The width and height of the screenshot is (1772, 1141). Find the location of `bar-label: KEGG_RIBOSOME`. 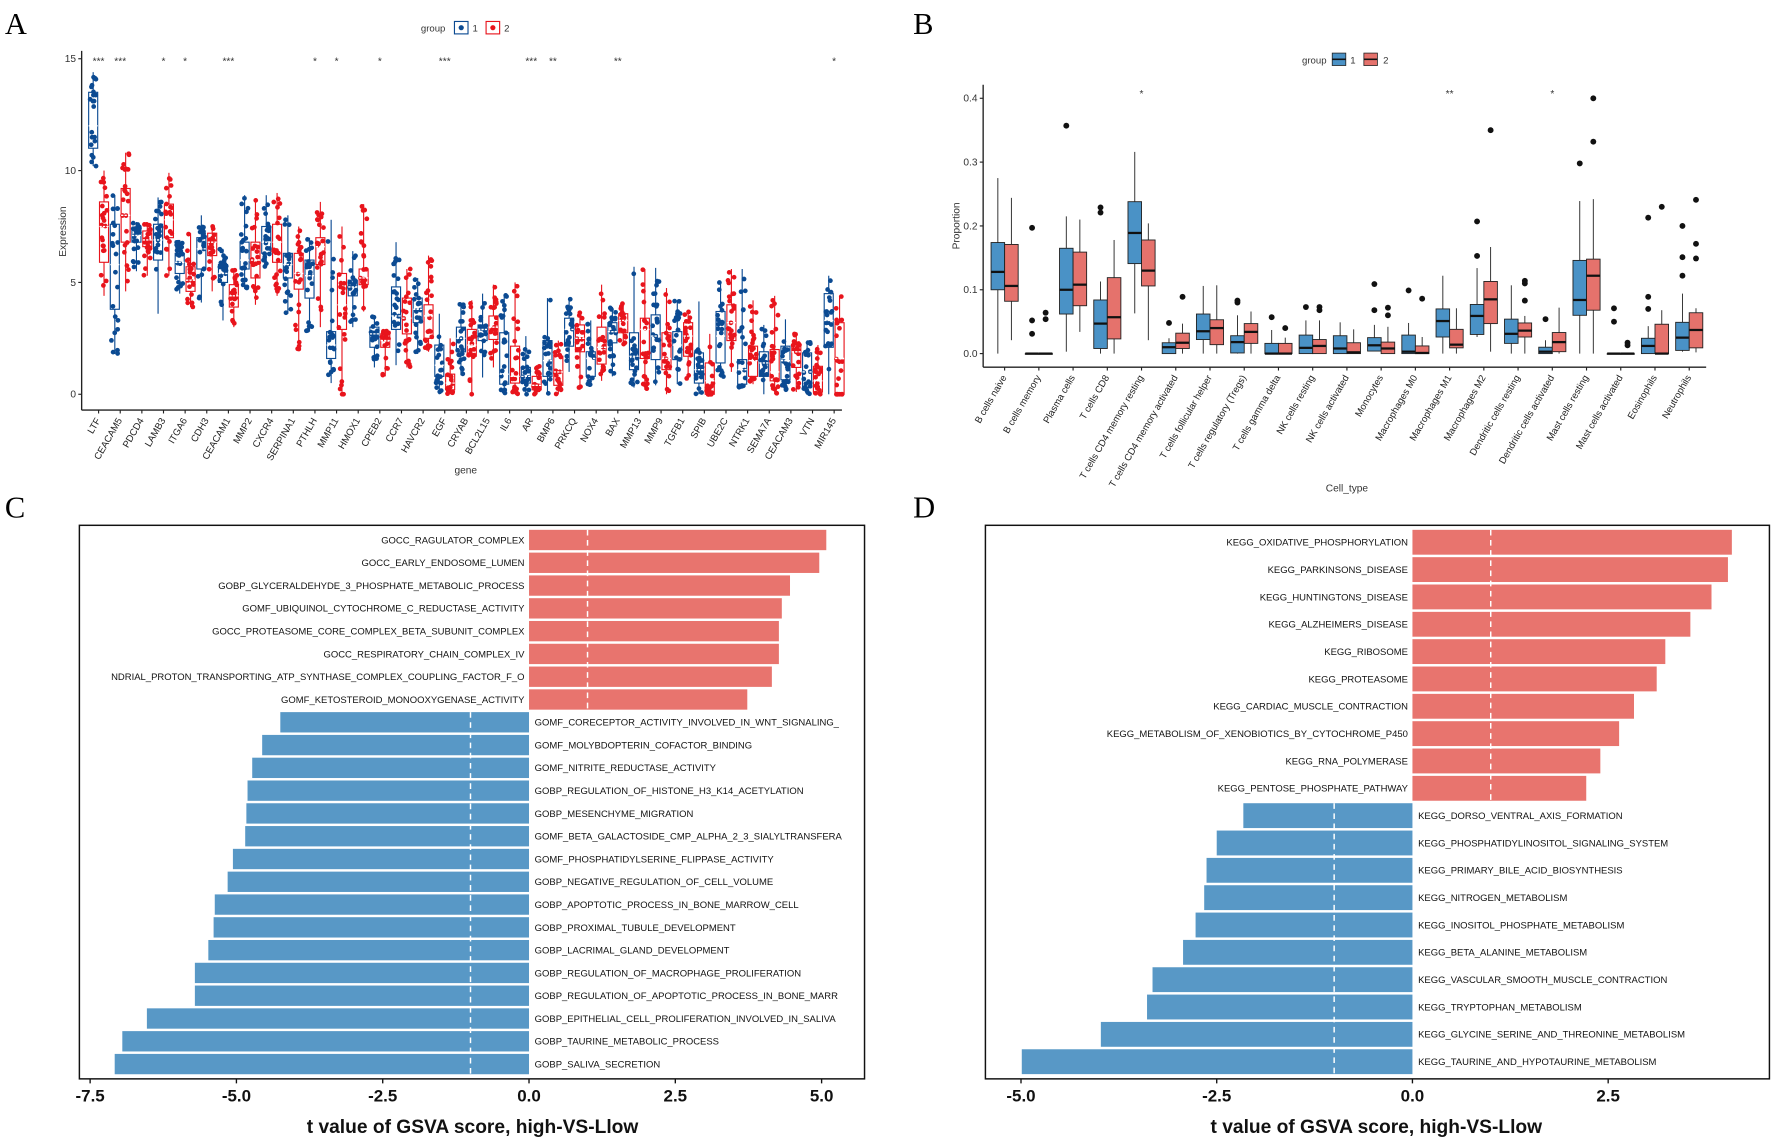

bar-label: KEGG_RIBOSOME is located at coordinates (1366, 652).